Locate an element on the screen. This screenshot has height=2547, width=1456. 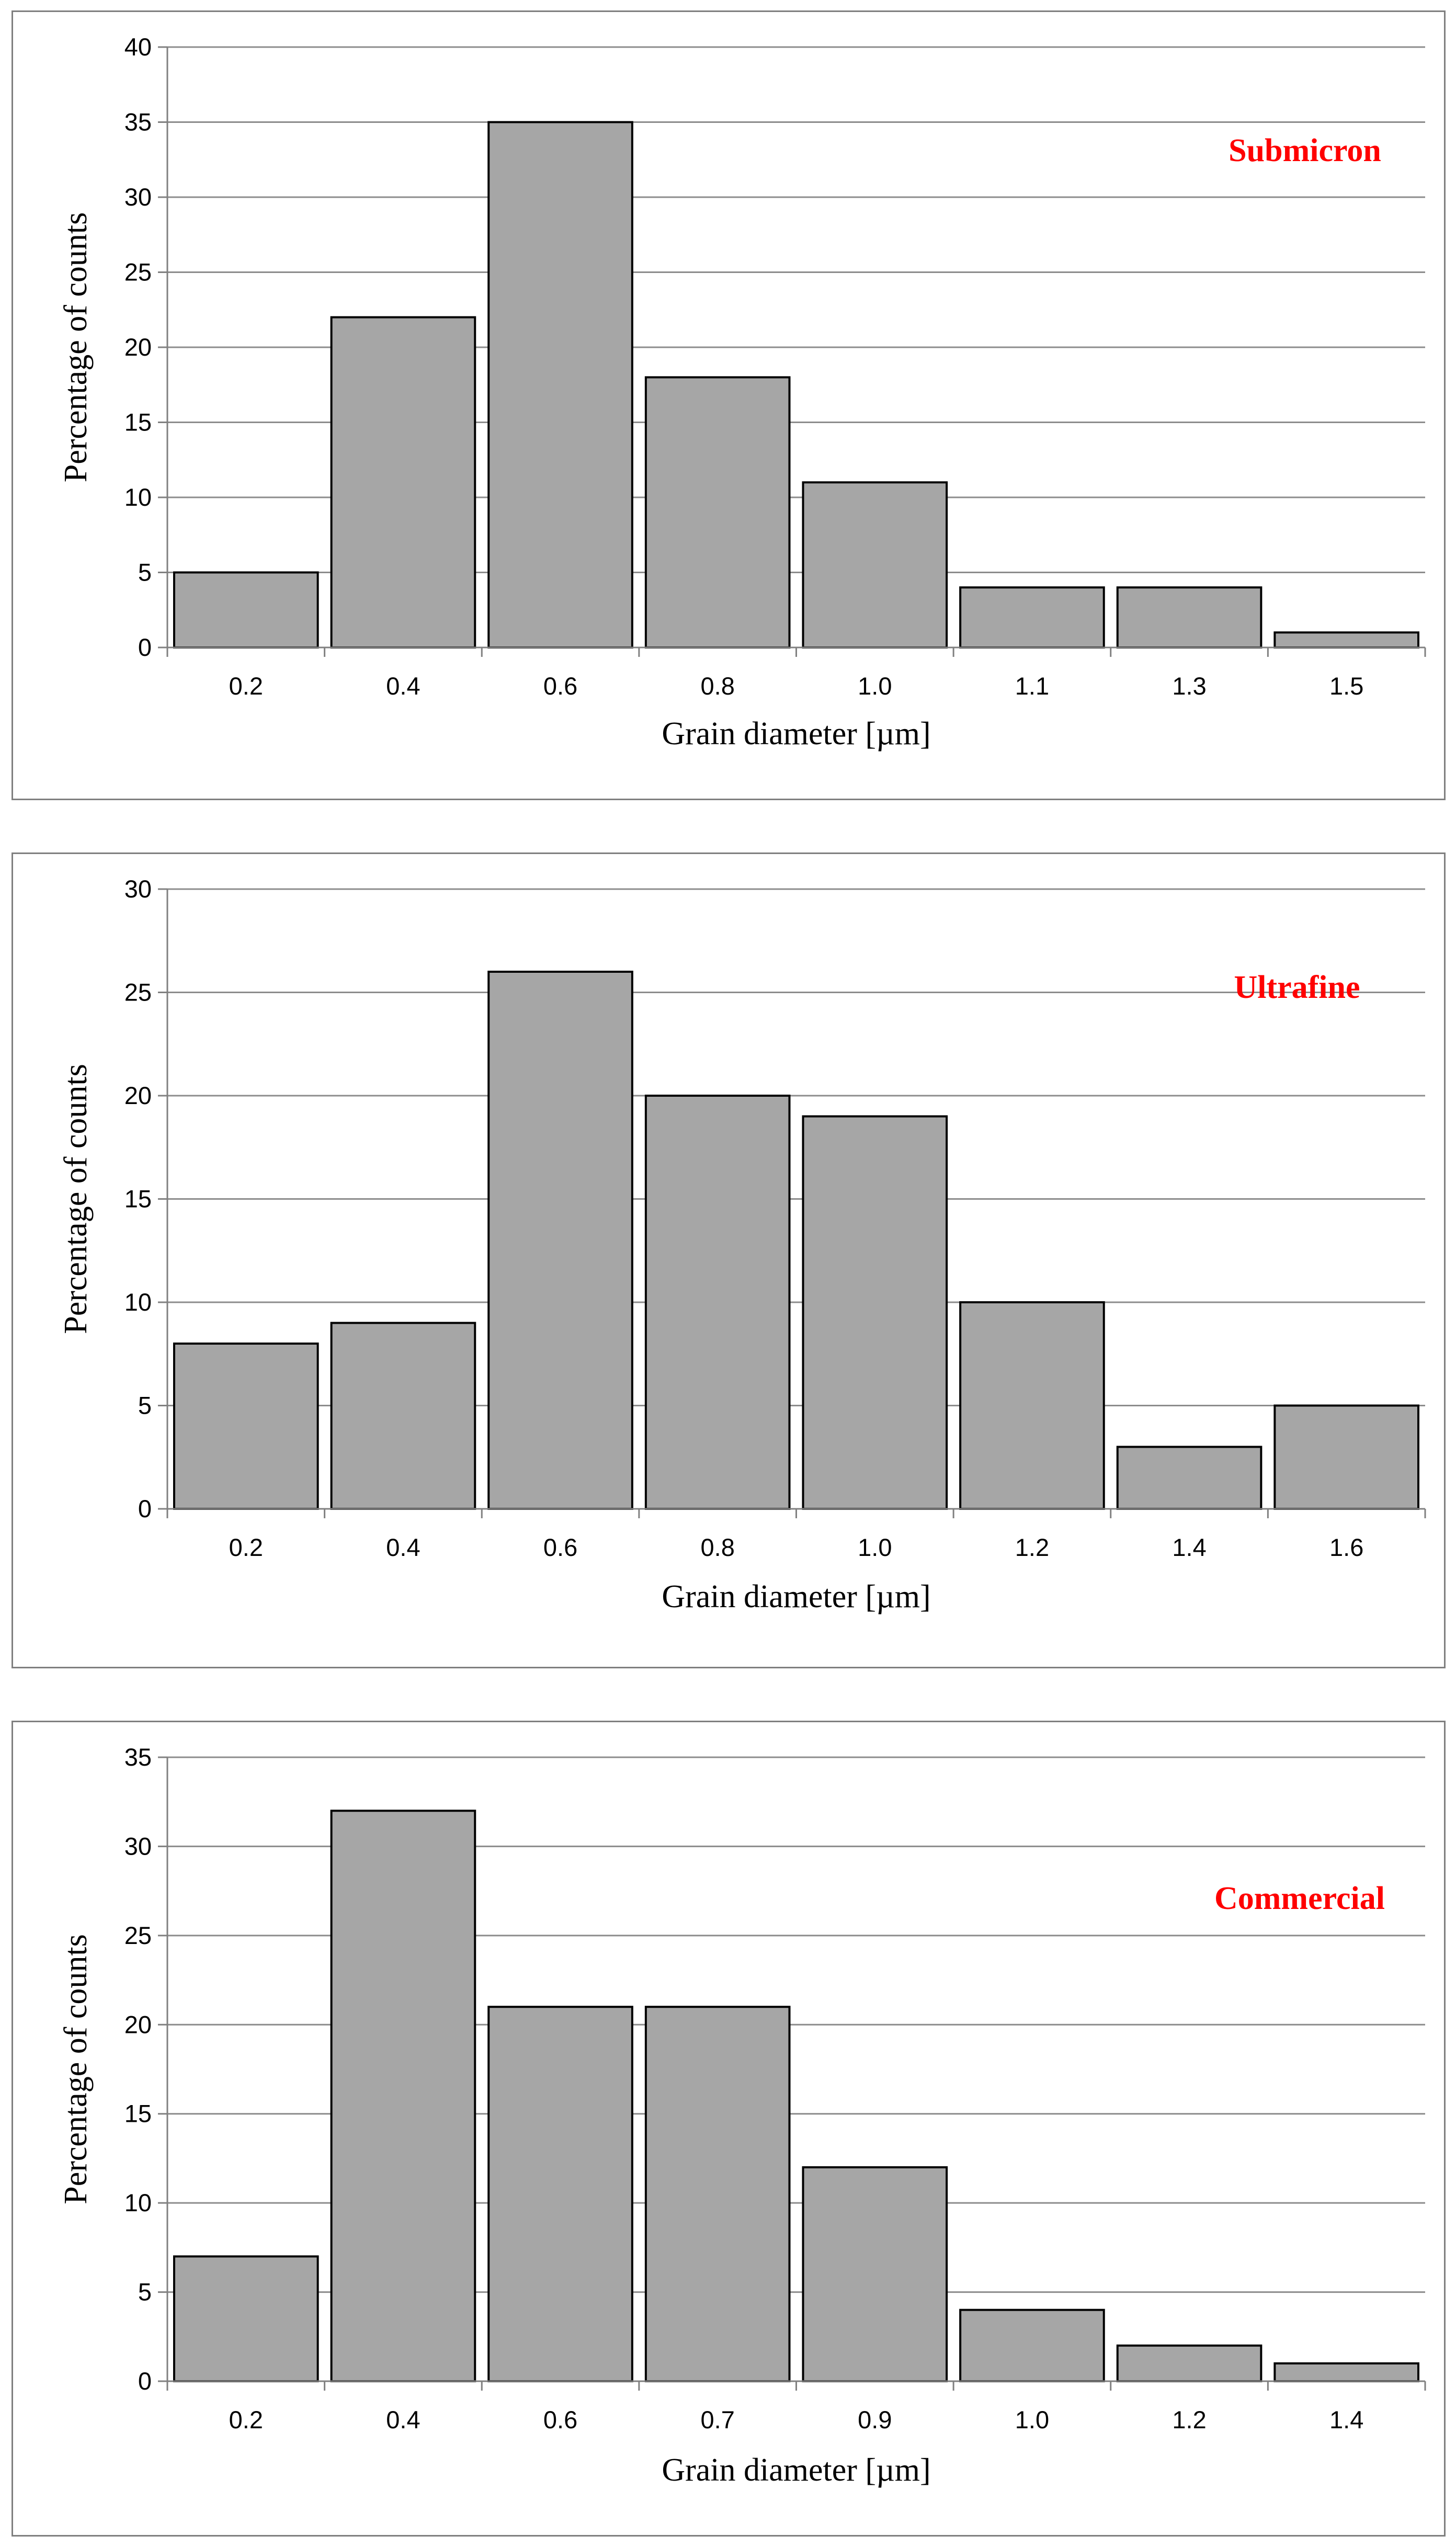
bar-0.9 is located at coordinates (875, 2274).